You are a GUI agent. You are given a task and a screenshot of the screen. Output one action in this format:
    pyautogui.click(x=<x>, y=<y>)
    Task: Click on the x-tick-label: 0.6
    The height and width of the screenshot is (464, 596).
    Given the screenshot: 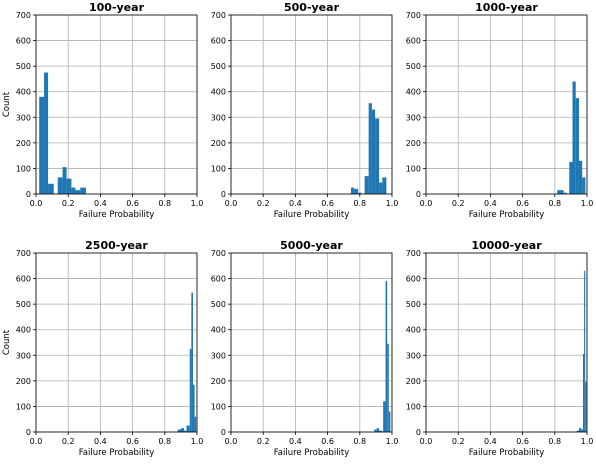 What is the action you would take?
    pyautogui.click(x=327, y=441)
    